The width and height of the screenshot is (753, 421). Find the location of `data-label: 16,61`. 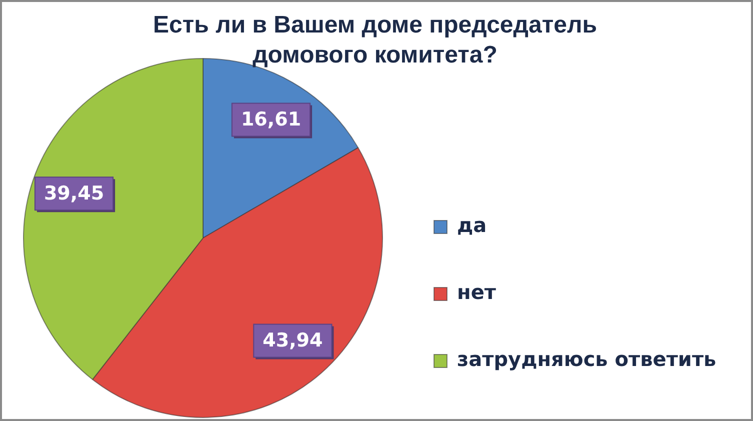

data-label: 16,61 is located at coordinates (271, 119).